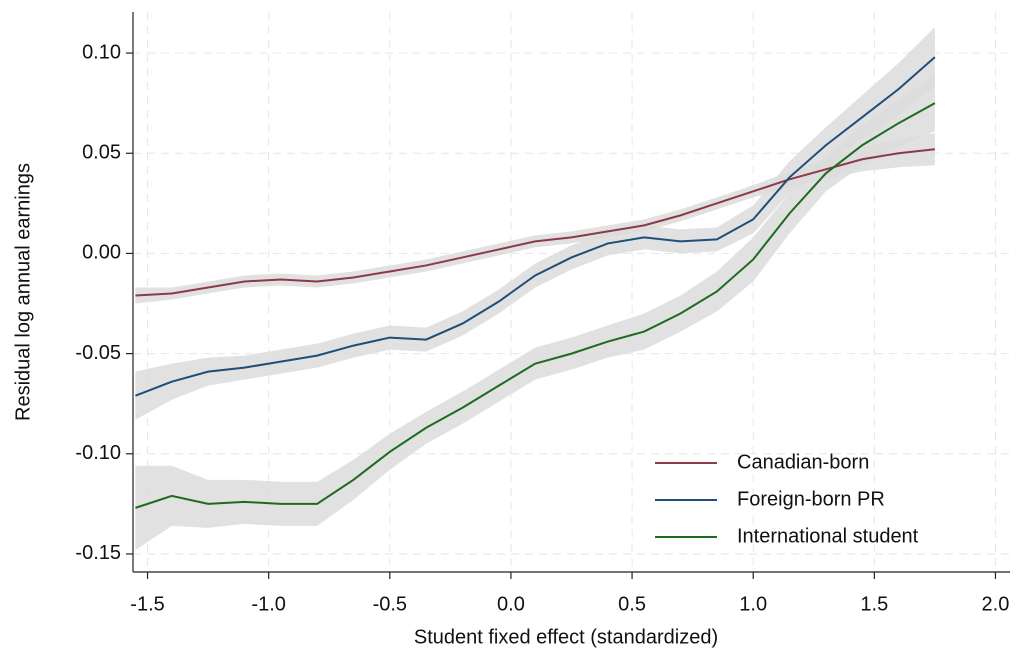  Describe the element at coordinates (98, 453) in the screenshot. I see `y-tick-label: -0.10` at that location.